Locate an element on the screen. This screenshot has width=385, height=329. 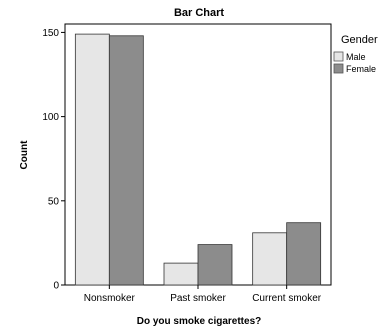
y-tick-label: 0 is located at coordinates (56, 286).